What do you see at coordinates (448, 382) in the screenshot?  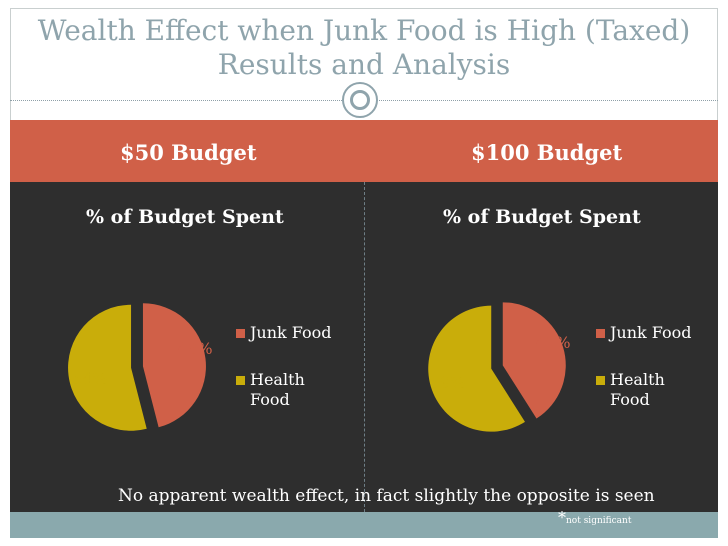 I see `pie-data-label: 59%` at bounding box center [448, 382].